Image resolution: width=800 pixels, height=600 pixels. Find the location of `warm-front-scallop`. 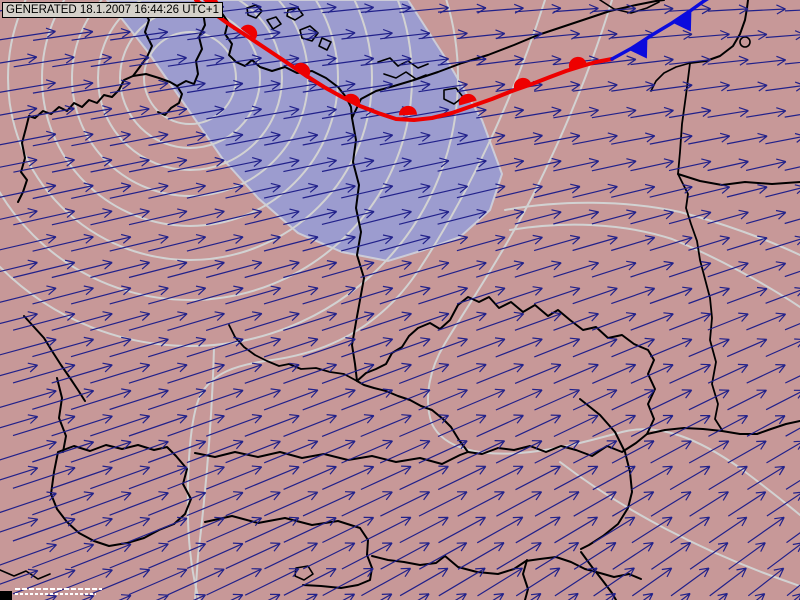

warm-front-scallop is located at coordinates (249, 32).